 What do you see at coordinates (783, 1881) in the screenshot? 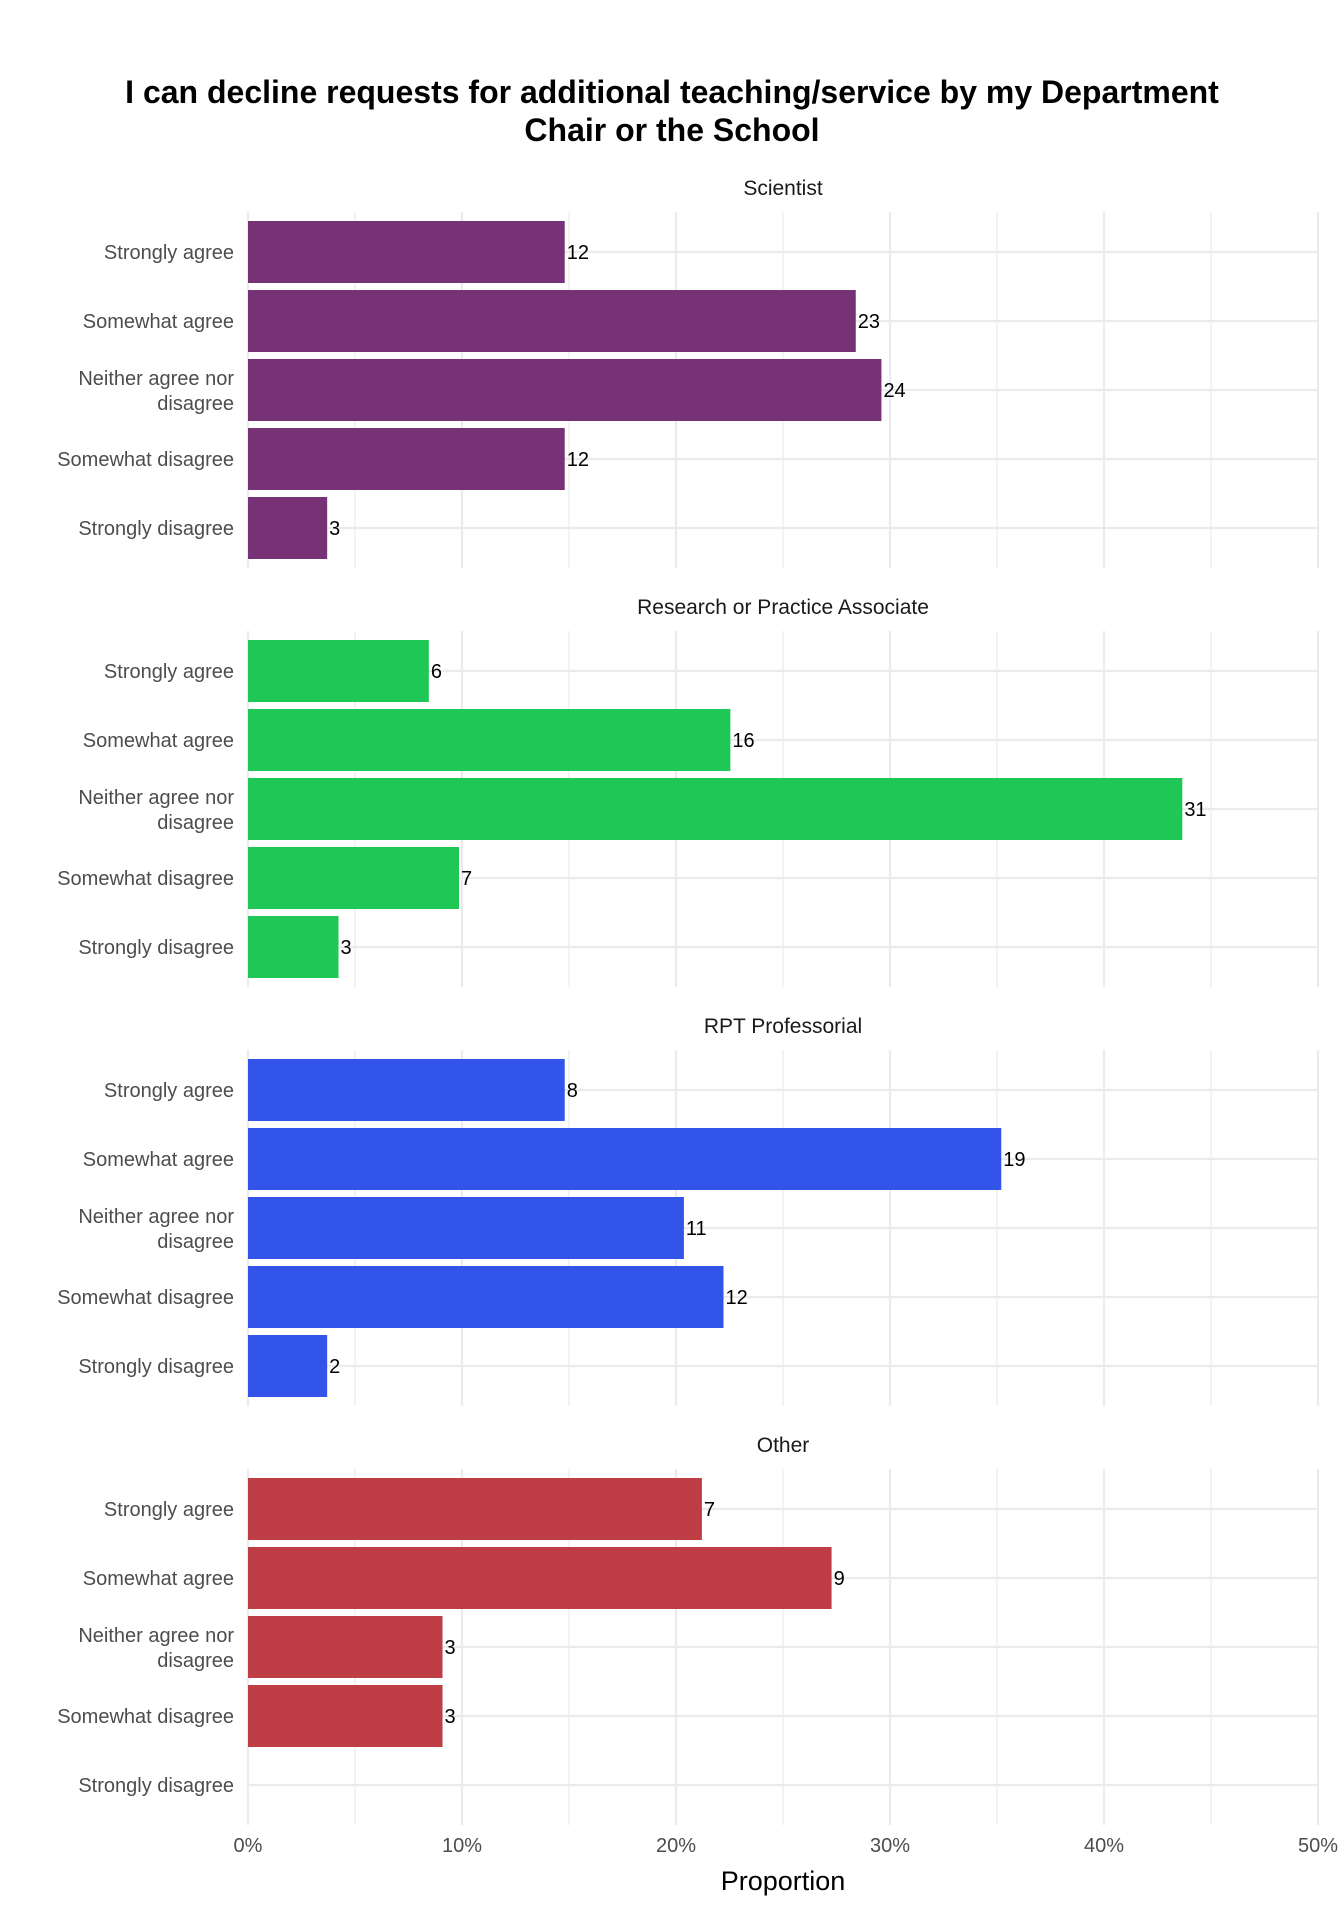
I see `x-axis-title: Proportion` at bounding box center [783, 1881].